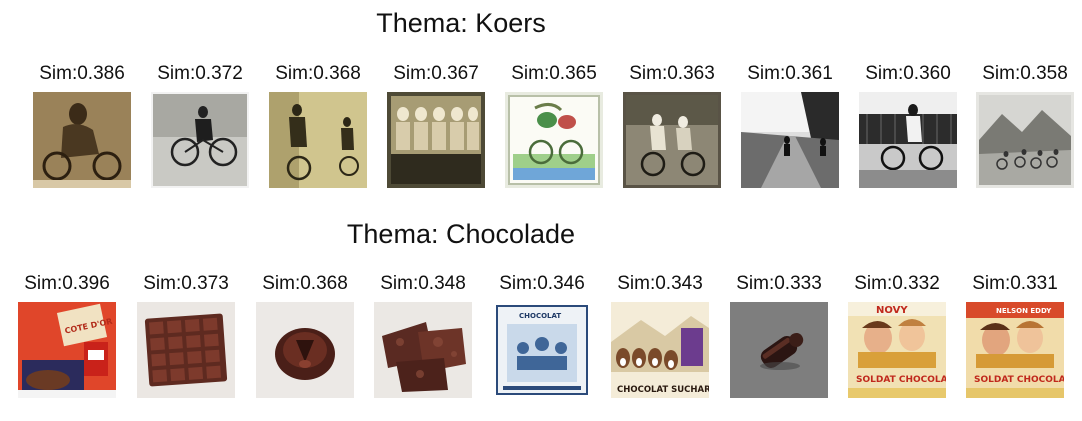  Describe the element at coordinates (672, 140) in the screenshot. I see `two-cyclists-photo-image` at that location.